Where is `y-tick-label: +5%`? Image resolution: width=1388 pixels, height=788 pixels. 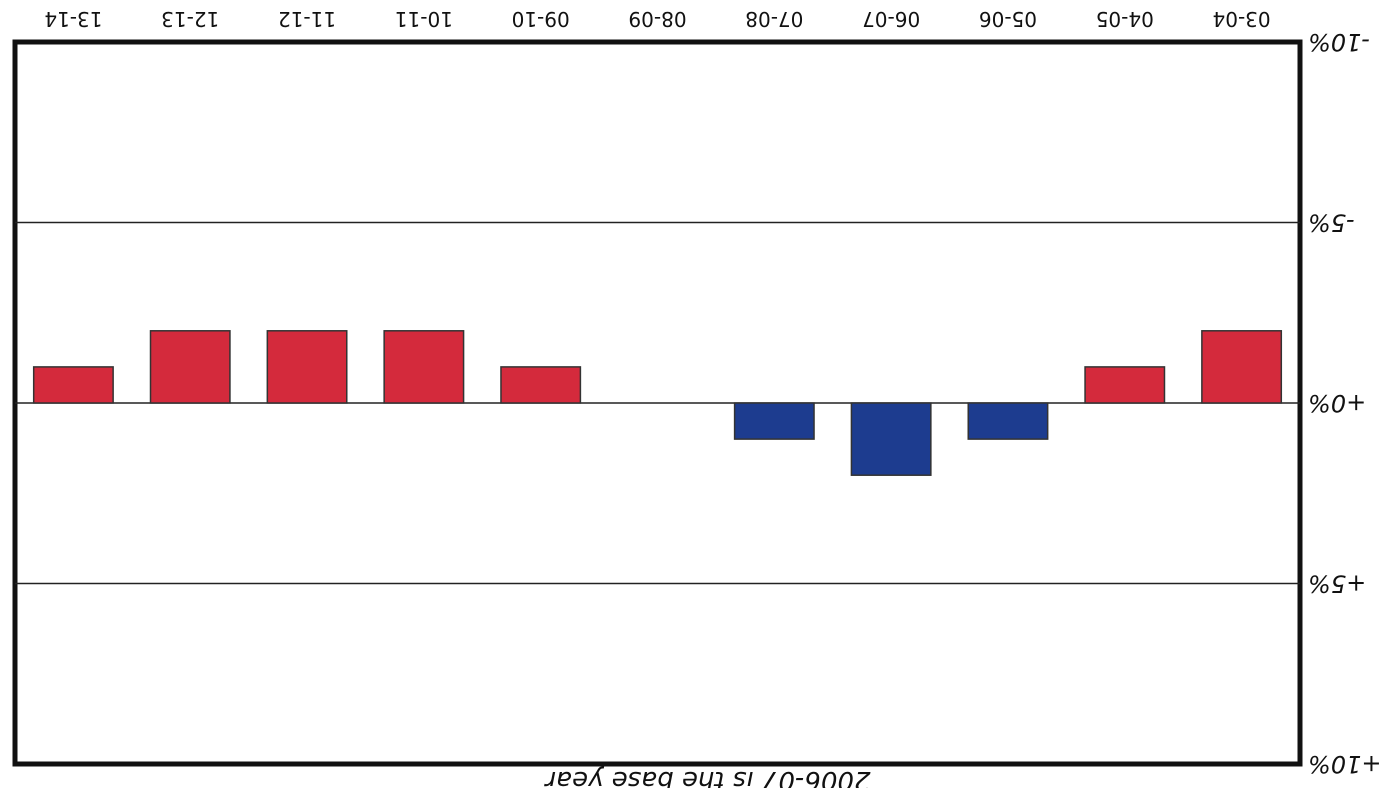
y-tick-label: +5% is located at coordinates (1337, 584).